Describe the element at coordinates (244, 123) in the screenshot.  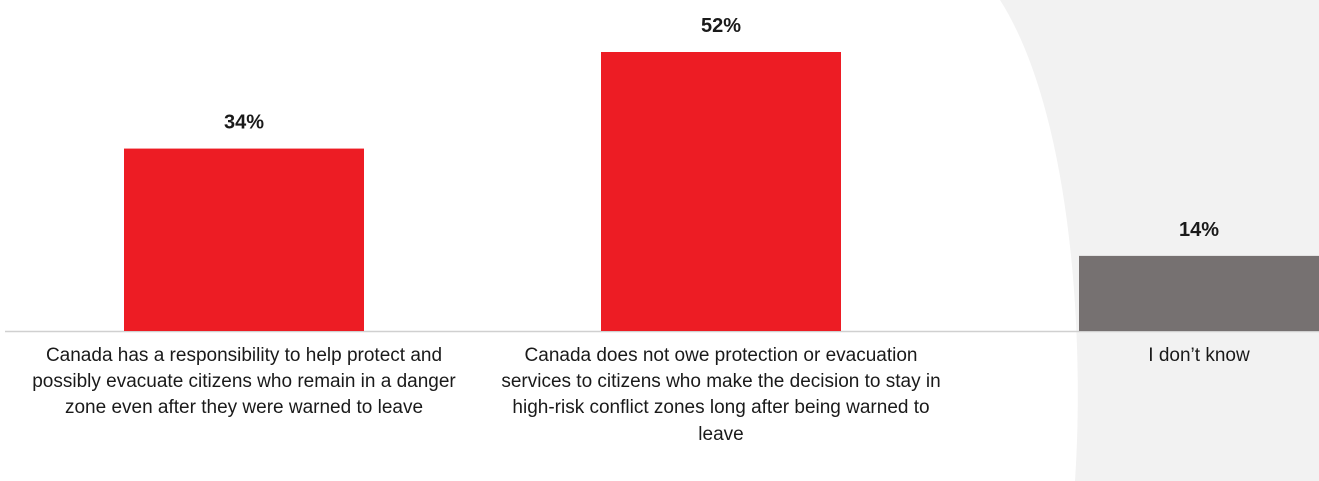
I see `value-label-1: 34%` at that location.